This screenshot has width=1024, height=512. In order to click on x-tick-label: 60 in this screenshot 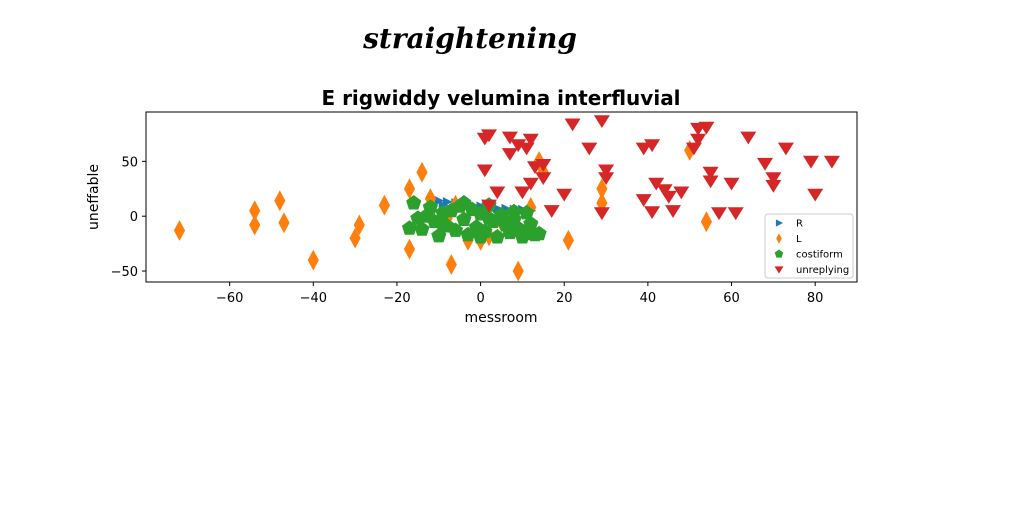, I will do `click(731, 298)`.